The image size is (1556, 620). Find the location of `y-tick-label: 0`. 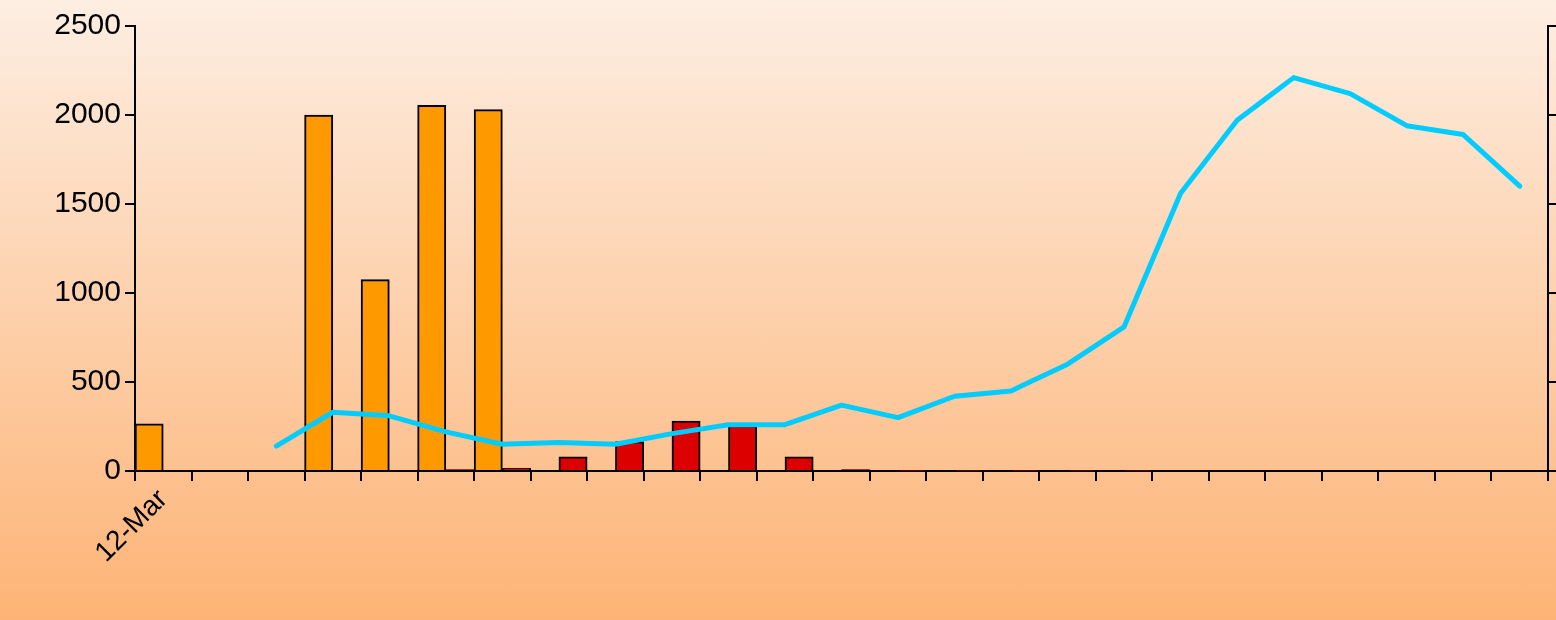

y-tick-label: 0 is located at coordinates (112, 469).